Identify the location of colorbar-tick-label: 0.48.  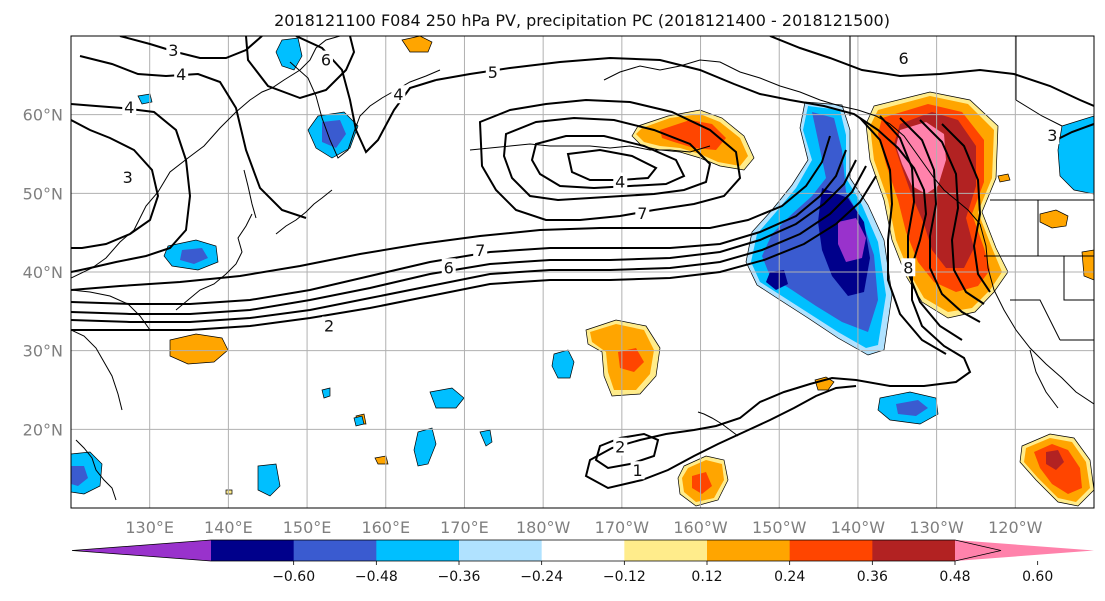
(954, 577).